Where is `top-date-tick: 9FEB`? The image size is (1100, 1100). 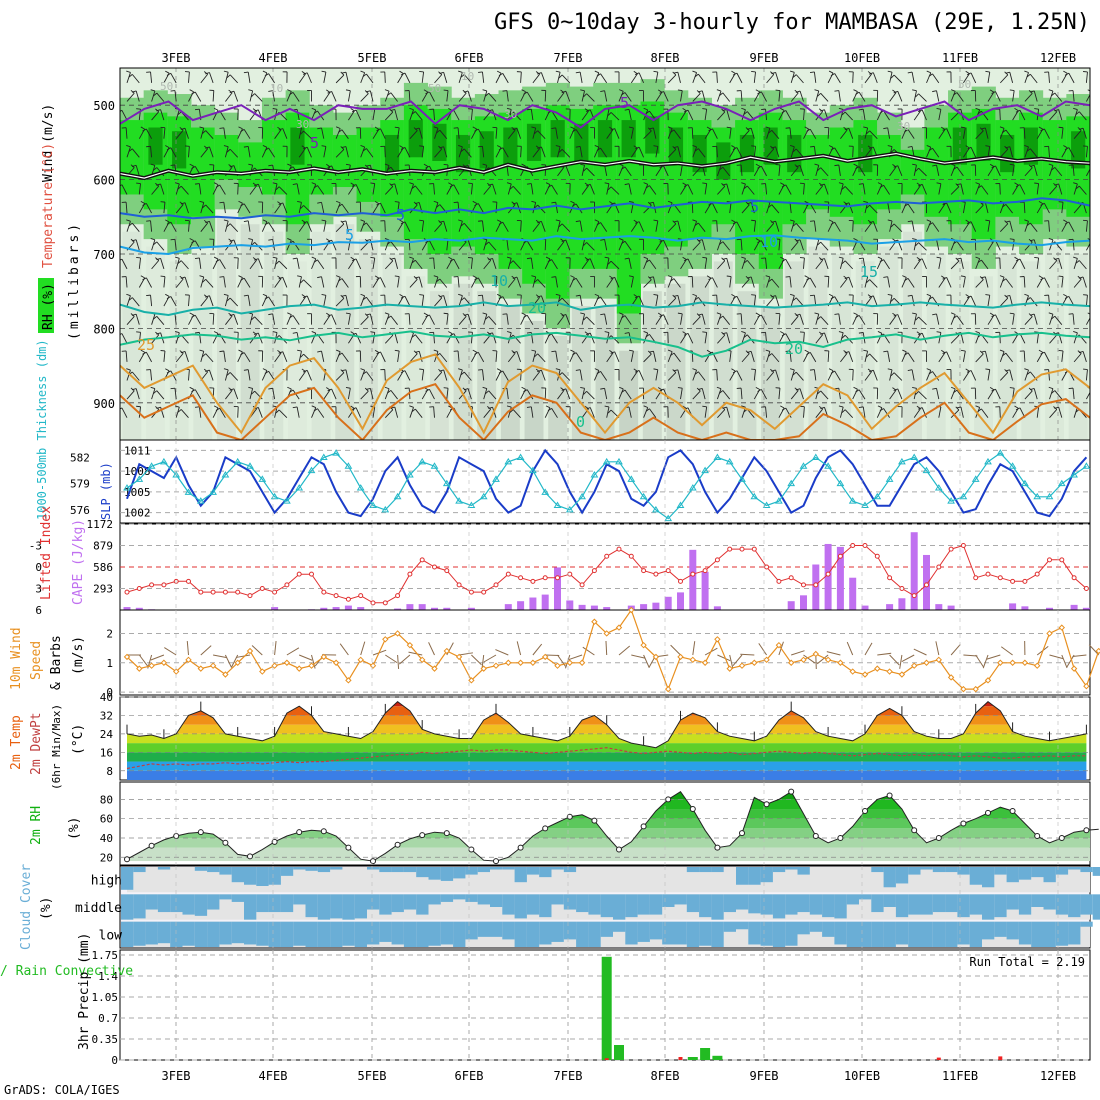
top-date-tick: 9FEB is located at coordinates (764, 58).